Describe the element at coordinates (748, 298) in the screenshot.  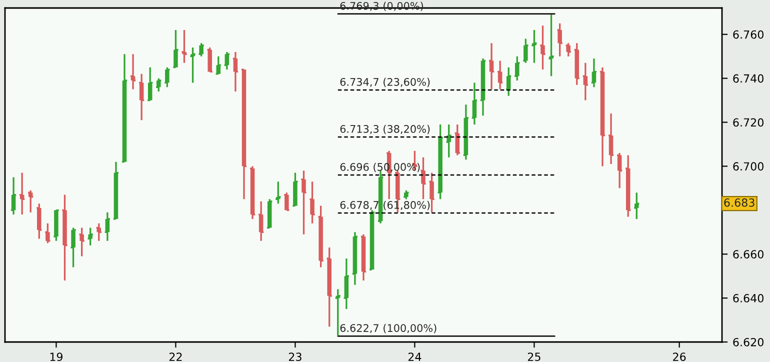
I see `y-tick-label: 6.640` at that location.